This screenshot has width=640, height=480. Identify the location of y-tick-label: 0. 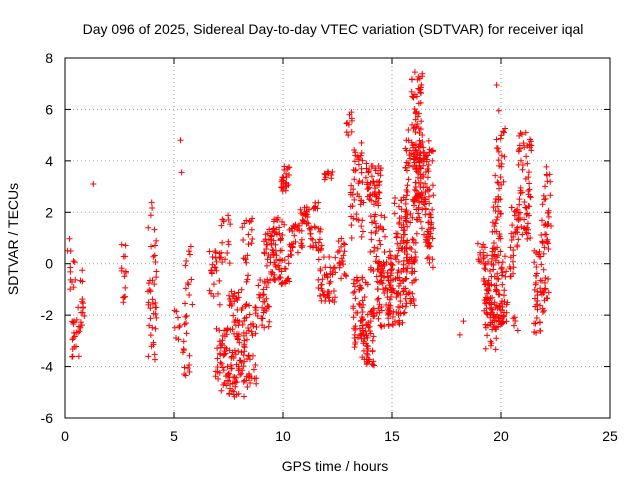
(49, 264).